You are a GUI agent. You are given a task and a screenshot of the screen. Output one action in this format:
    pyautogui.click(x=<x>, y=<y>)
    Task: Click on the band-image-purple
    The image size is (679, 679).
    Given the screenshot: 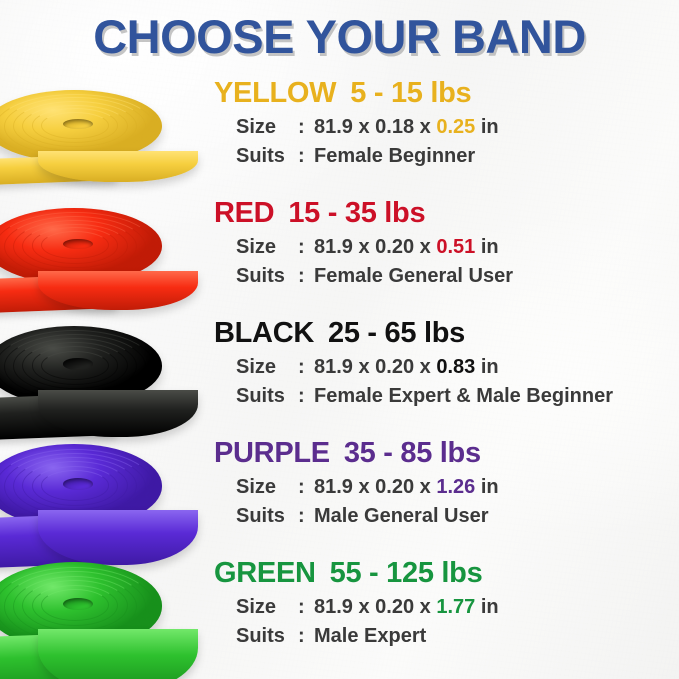 What is the action you would take?
    pyautogui.click(x=99, y=500)
    